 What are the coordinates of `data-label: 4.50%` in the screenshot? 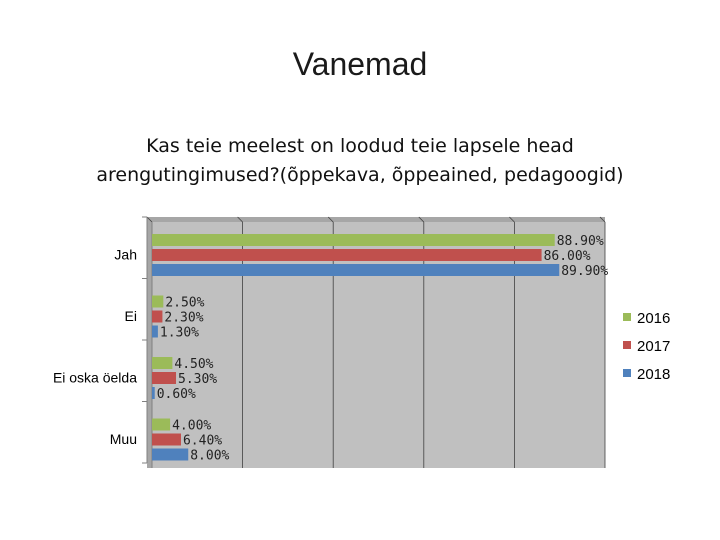 It's located at (193, 364).